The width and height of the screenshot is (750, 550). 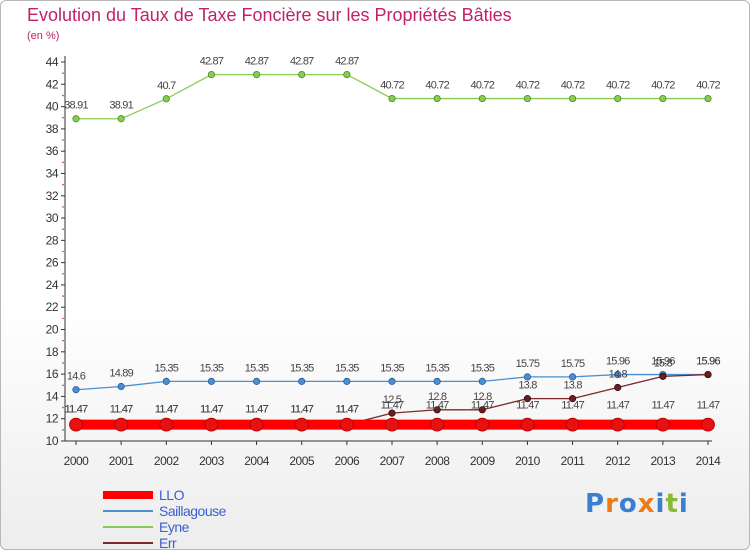 What do you see at coordinates (52, 240) in the screenshot?
I see `y-tick-label: 28` at bounding box center [52, 240].